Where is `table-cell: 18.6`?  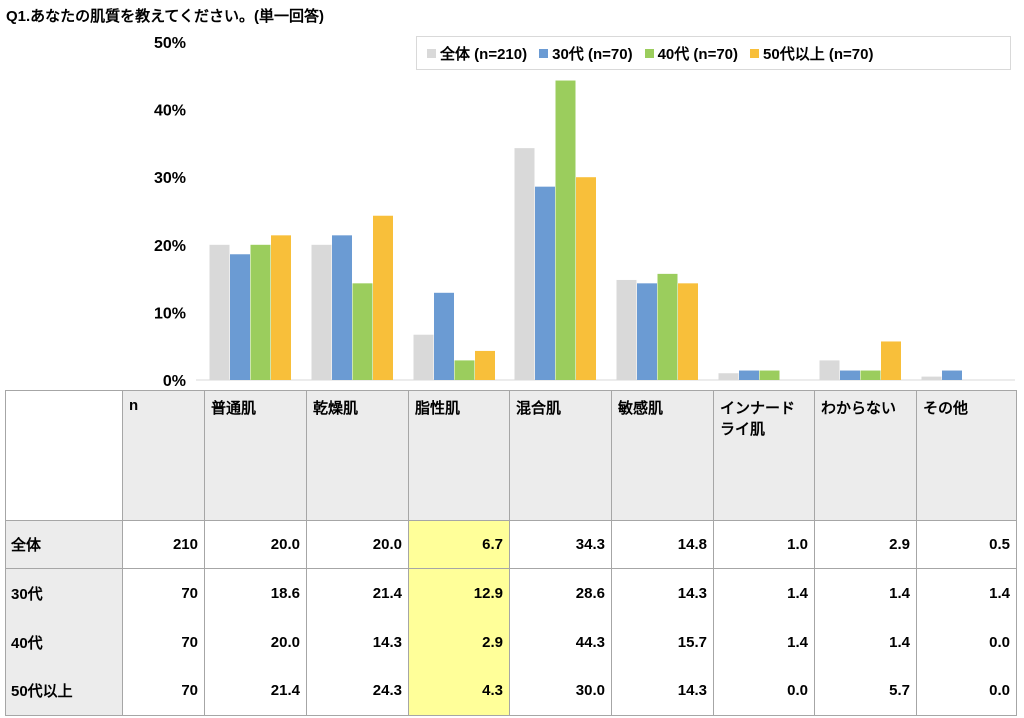
table-cell: 18.6 is located at coordinates (255, 593).